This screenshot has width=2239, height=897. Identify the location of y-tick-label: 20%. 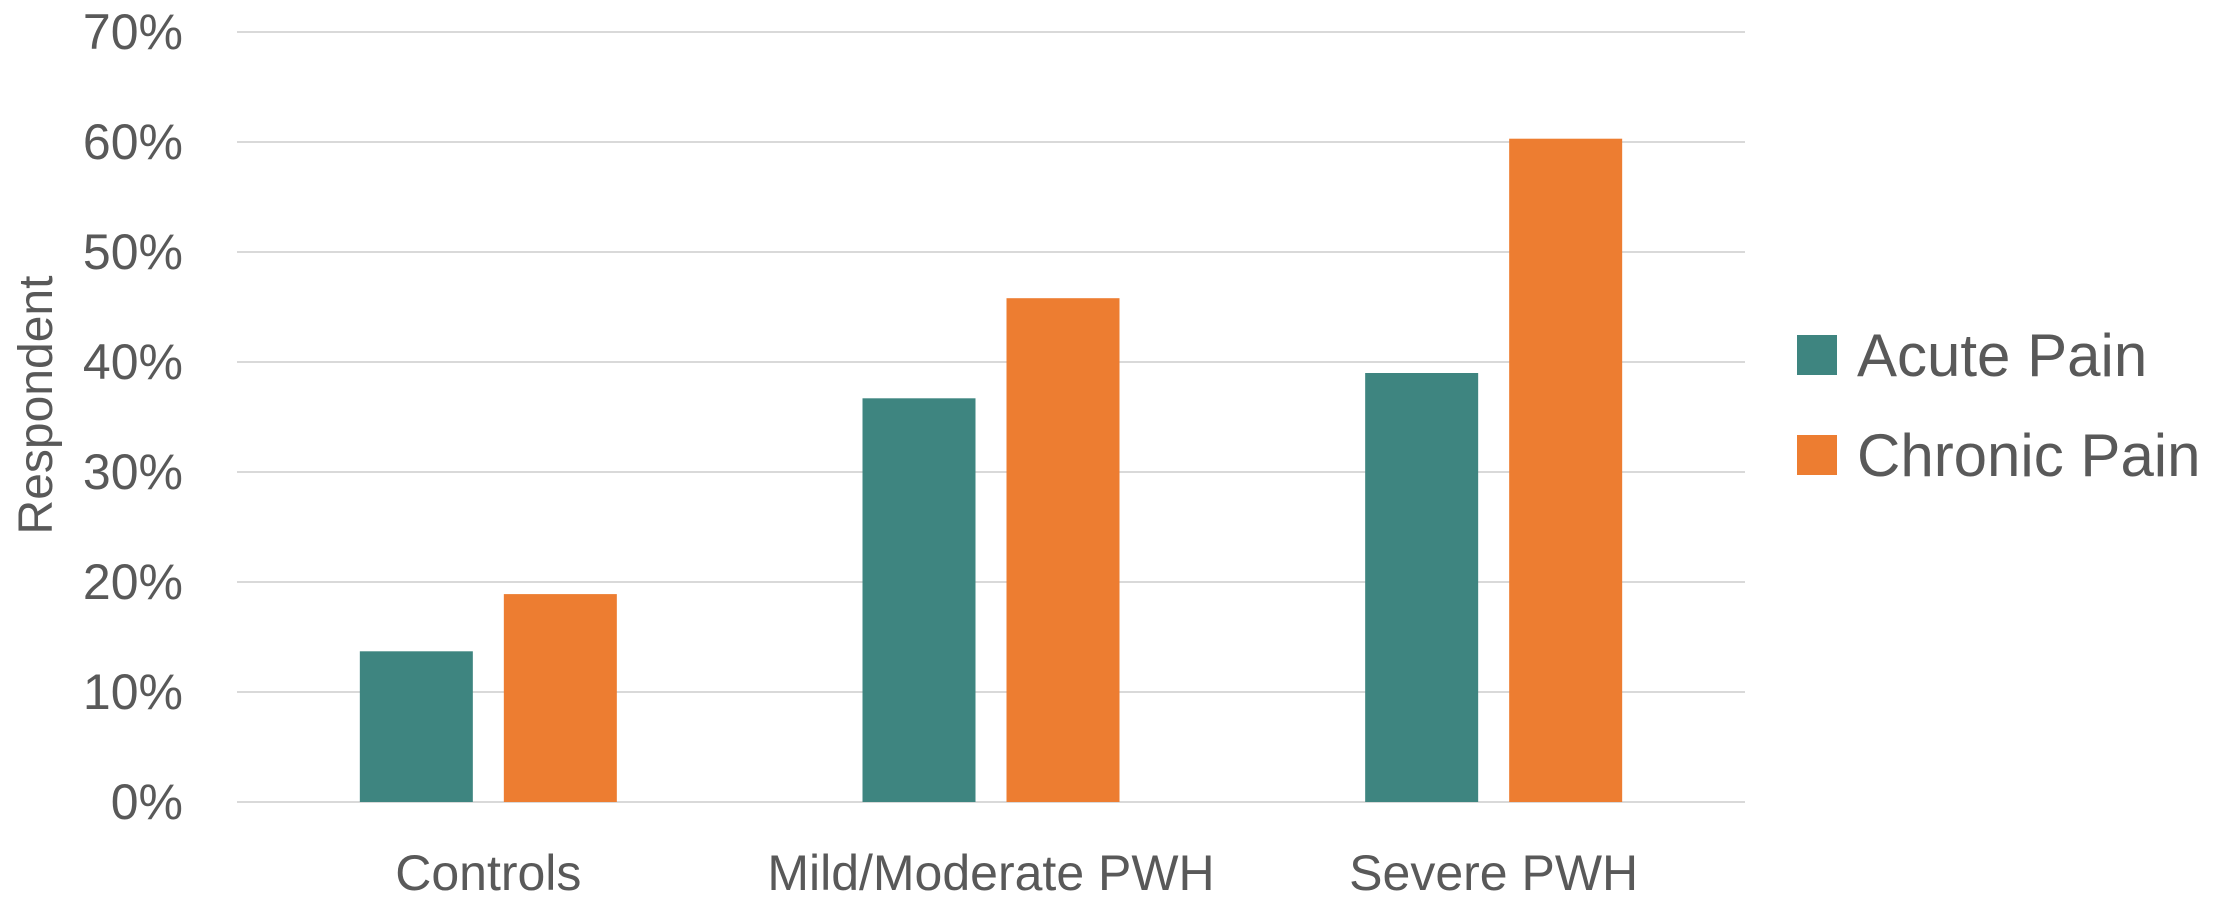
(133, 582).